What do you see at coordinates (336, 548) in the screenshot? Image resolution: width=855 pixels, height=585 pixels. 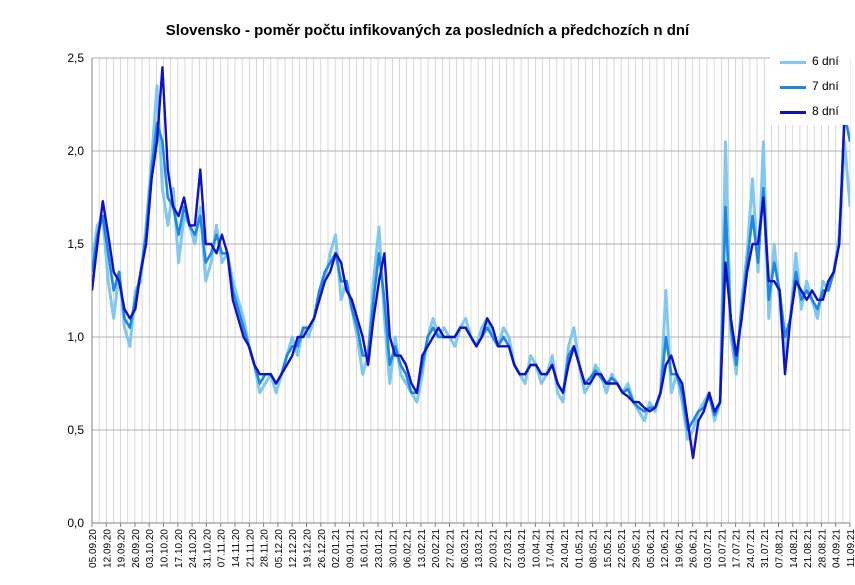 I see `x-tick-label: 02.01.21` at bounding box center [336, 548].